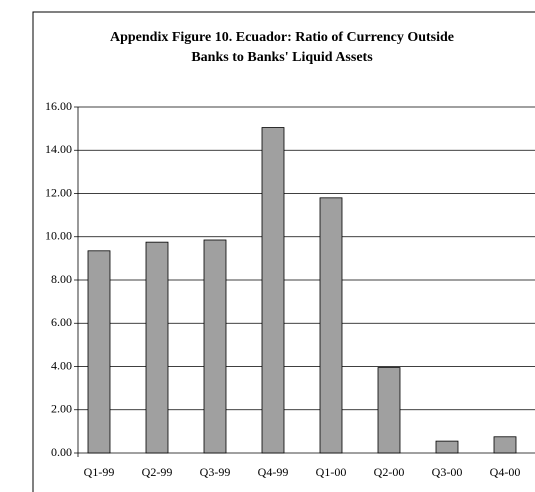  What do you see at coordinates (61, 409) in the screenshot?
I see `y-tick-label: 2.00` at bounding box center [61, 409].